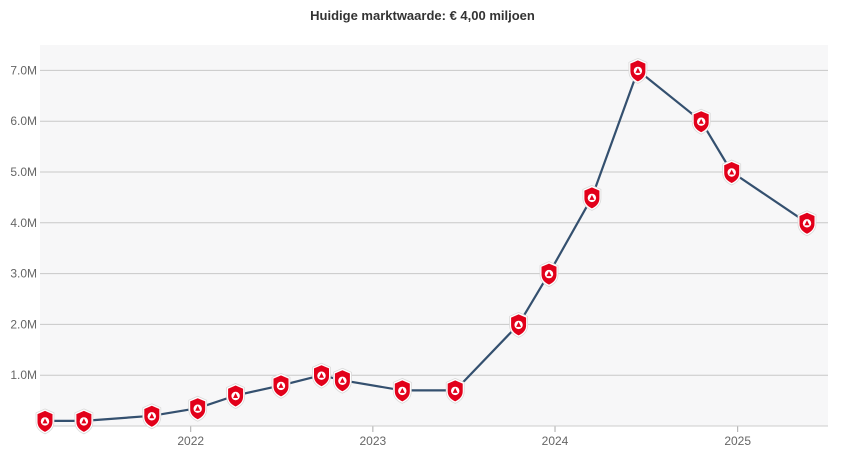  I want to click on y-tick-label: 3.0M, so click(23, 274).